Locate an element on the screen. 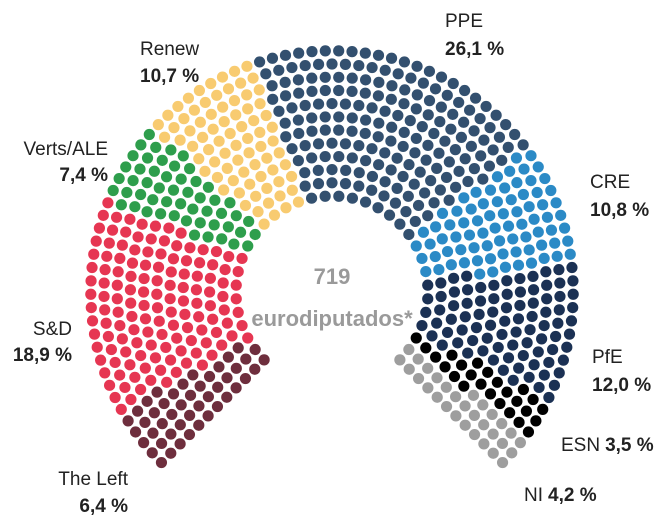  party-value: 12,0 % is located at coordinates (621, 385).